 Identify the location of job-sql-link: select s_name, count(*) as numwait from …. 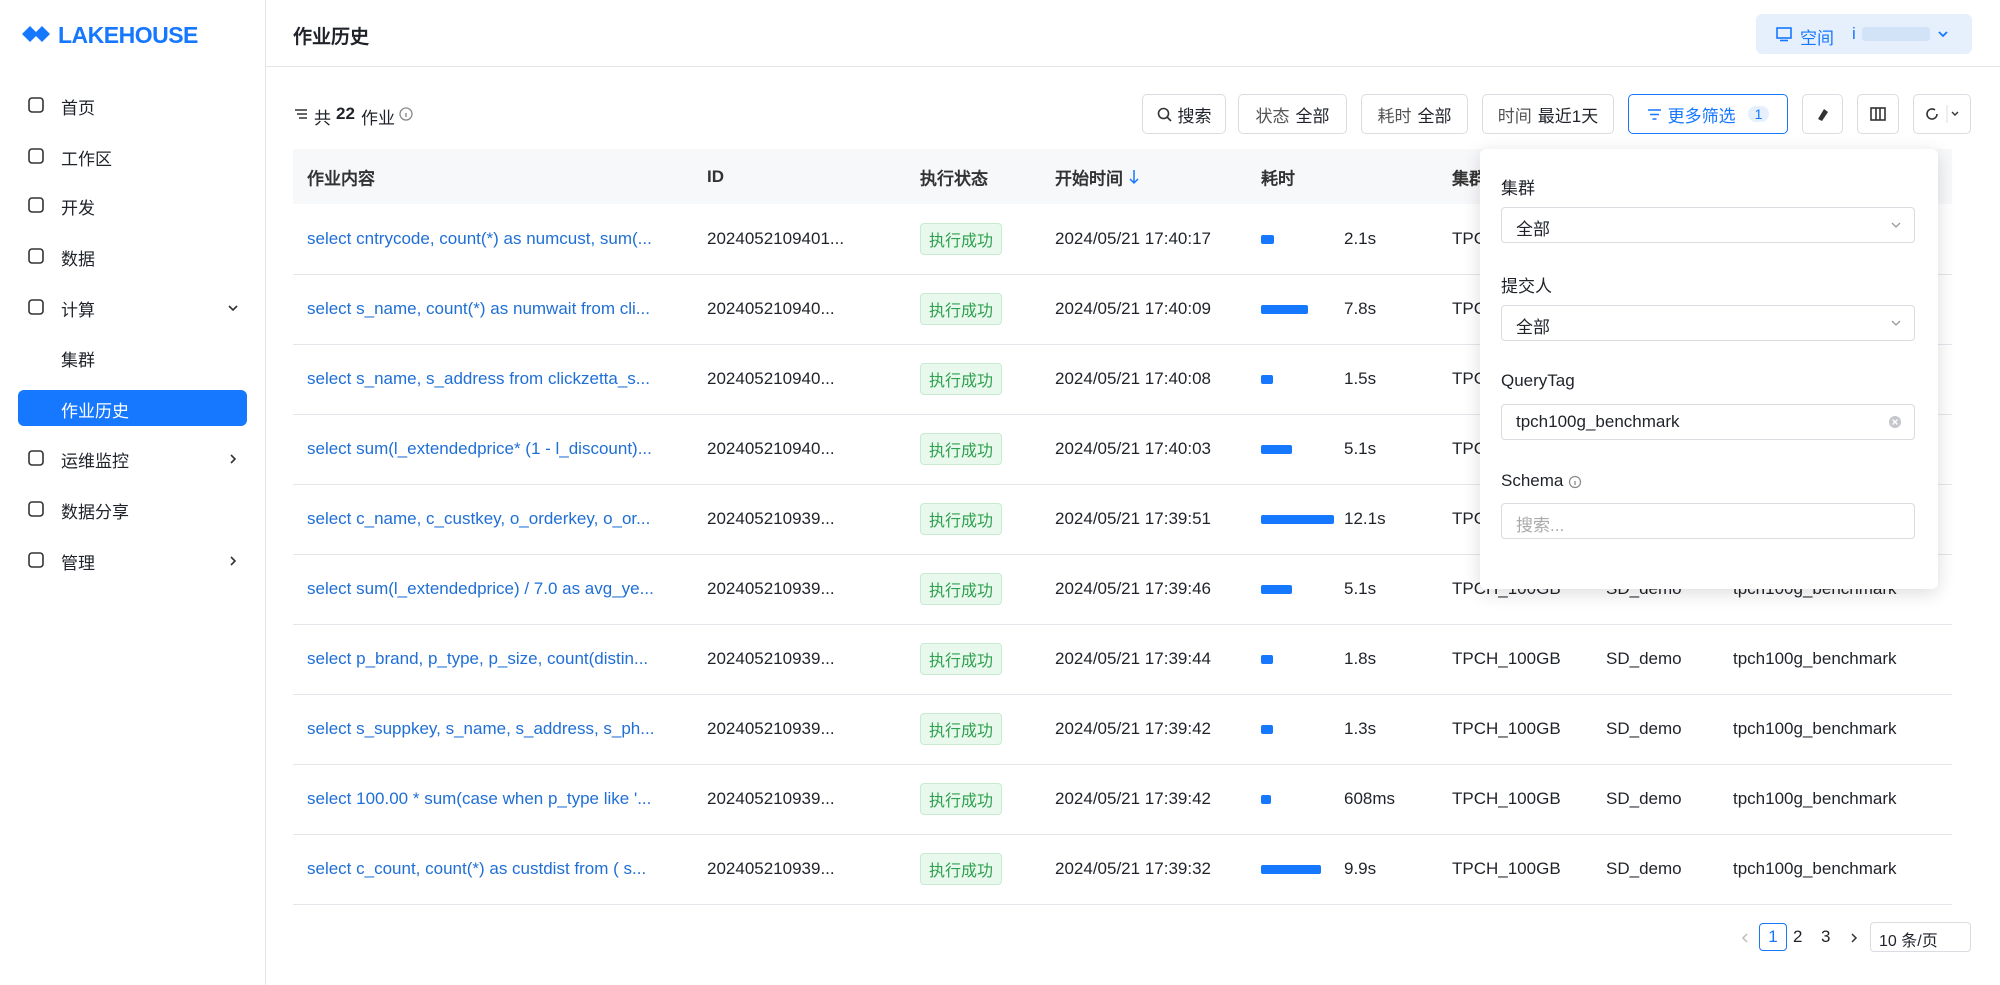
(478, 308).